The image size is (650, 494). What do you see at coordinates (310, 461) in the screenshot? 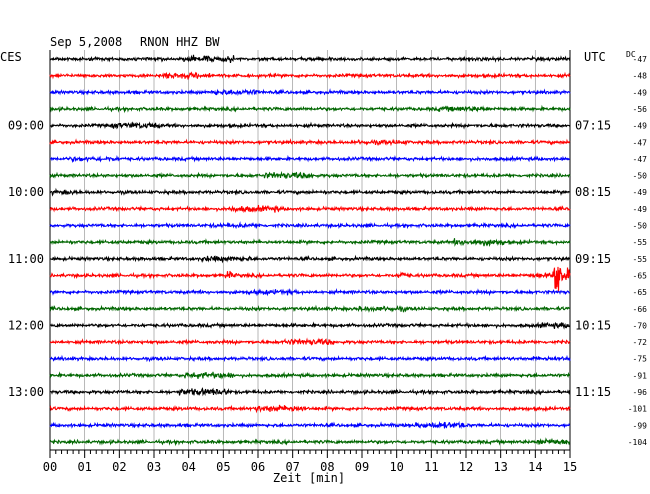
I see `x-axis: 00 01 02 03 04 05 06 07 08 09 10 11 12 13 14 15` at bounding box center [310, 461].